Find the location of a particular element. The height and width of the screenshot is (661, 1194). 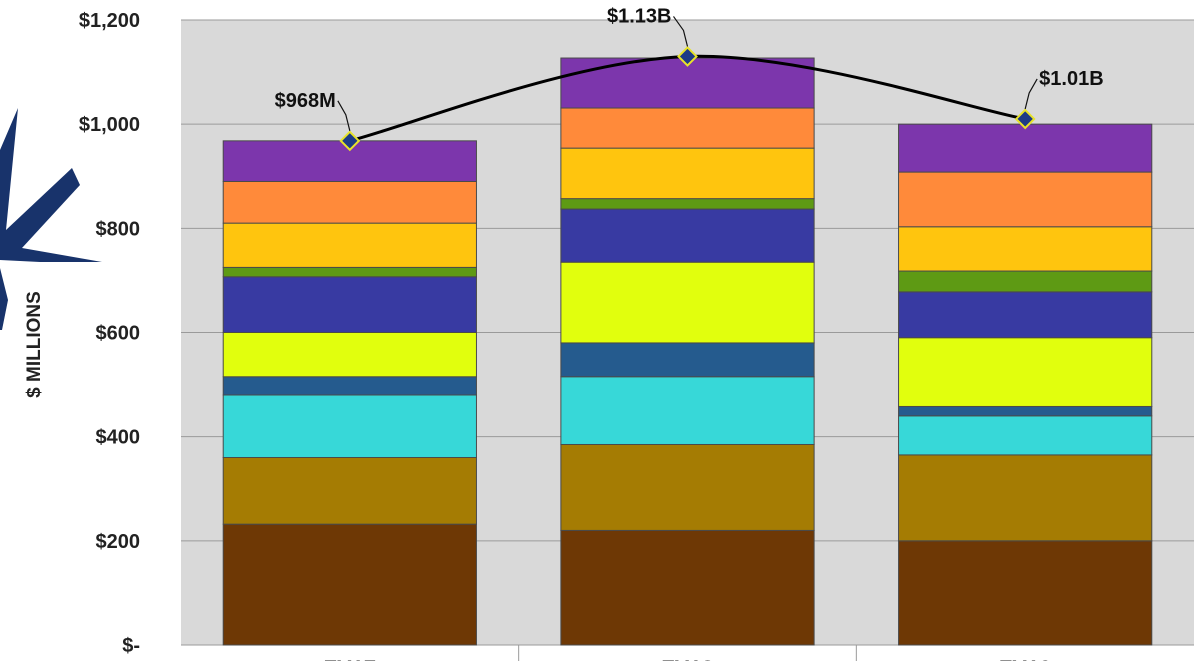

y-tick-label: $- is located at coordinates (131, 646).